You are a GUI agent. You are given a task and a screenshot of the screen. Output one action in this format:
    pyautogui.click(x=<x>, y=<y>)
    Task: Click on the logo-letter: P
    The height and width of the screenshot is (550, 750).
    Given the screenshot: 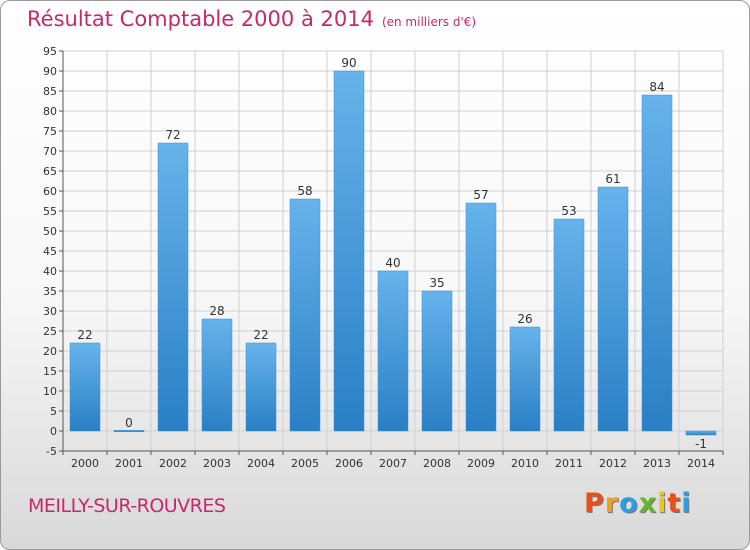 What is the action you would take?
    pyautogui.click(x=594, y=503)
    